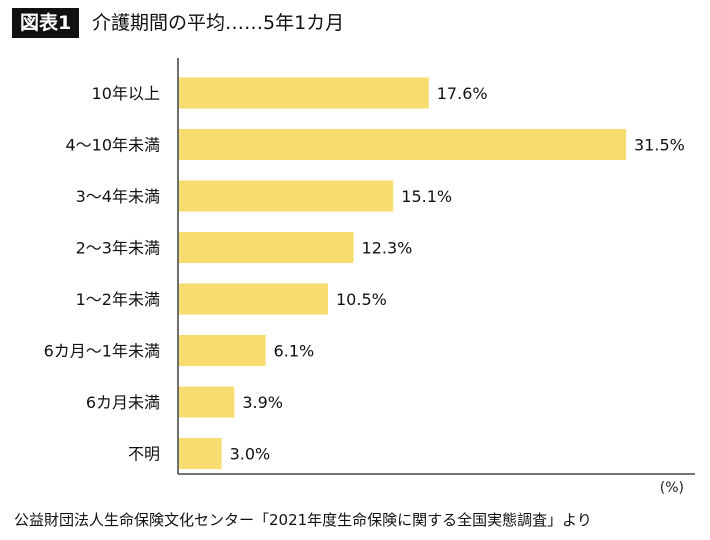  What do you see at coordinates (118, 299) in the screenshot?
I see `category-label: 1～2年未満` at bounding box center [118, 299].